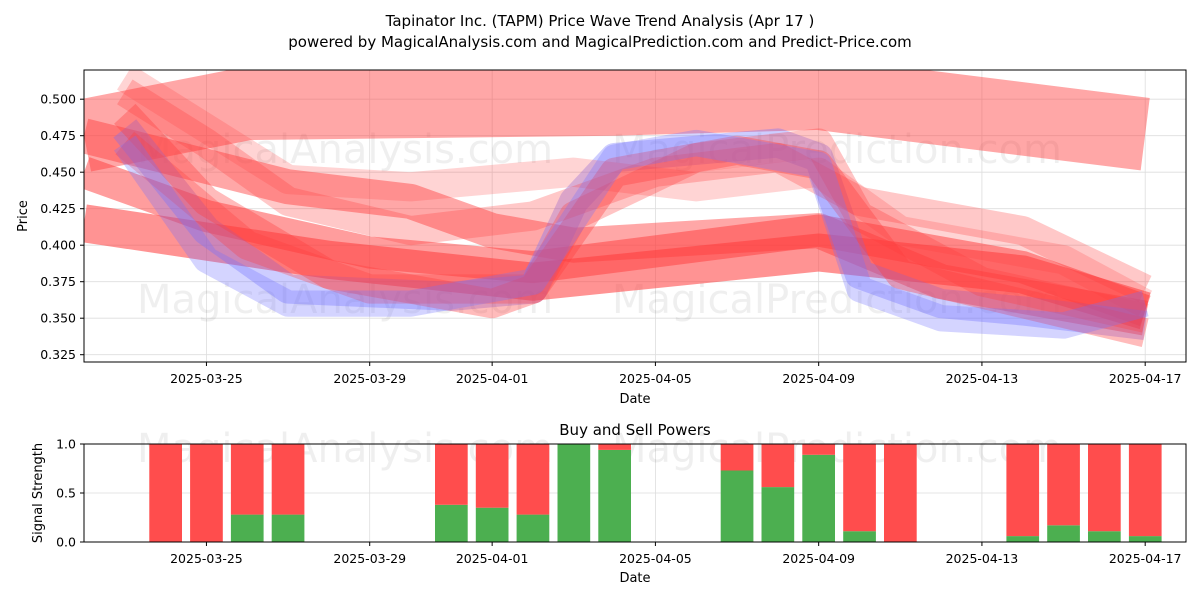  I want to click on price-x-axis-label: Date, so click(634, 399).